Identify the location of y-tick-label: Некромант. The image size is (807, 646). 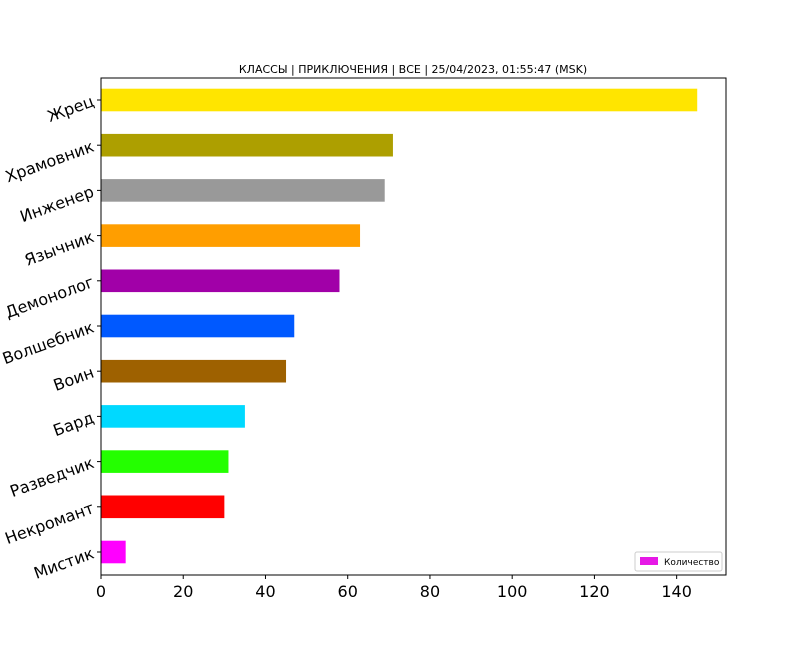
(49, 523).